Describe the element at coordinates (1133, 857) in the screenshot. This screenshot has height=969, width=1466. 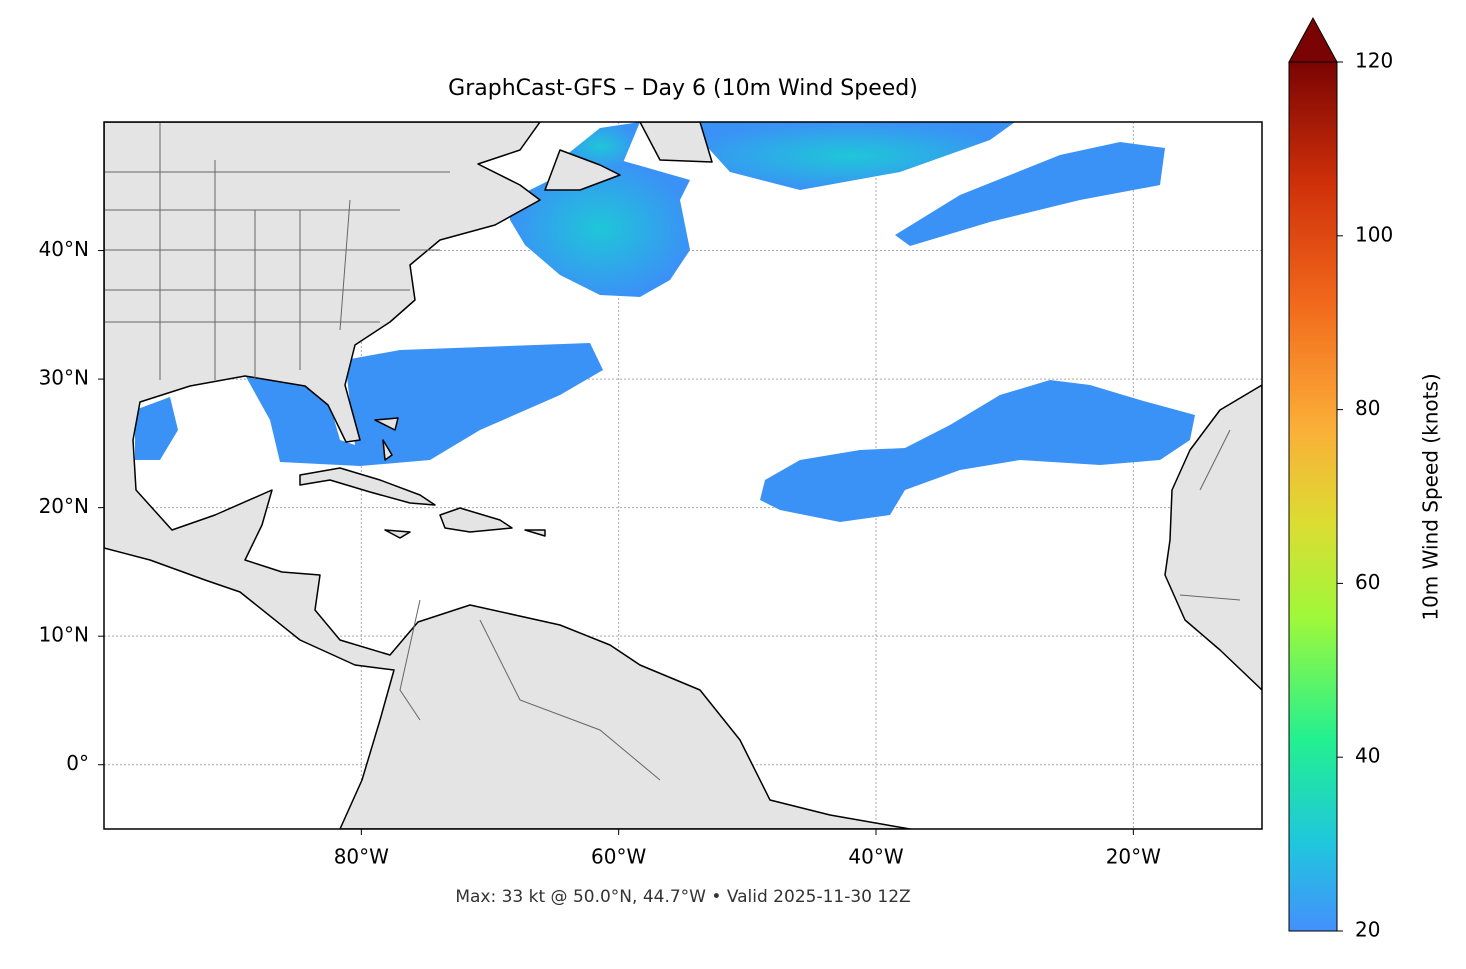
I see `x-tick-label: 20°W` at that location.